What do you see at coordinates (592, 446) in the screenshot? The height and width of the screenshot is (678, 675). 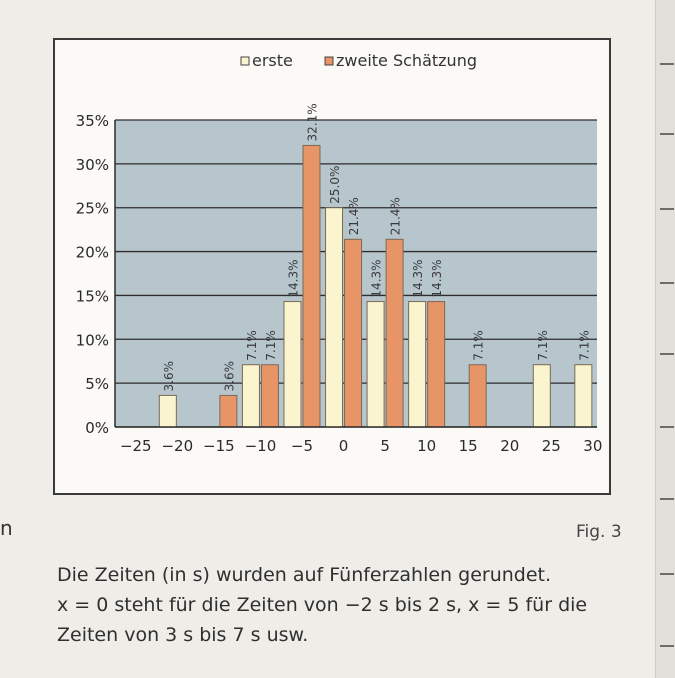 I see `x-tick-label: 30` at bounding box center [592, 446].